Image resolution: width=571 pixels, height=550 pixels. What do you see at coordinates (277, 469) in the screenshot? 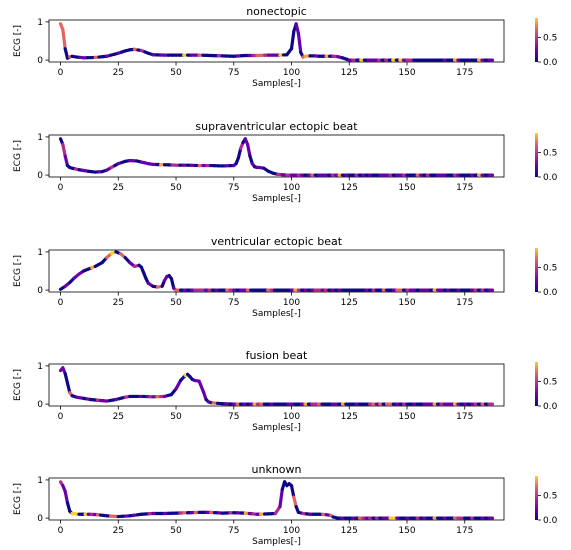
I see `panel-title: unknown` at bounding box center [277, 469].